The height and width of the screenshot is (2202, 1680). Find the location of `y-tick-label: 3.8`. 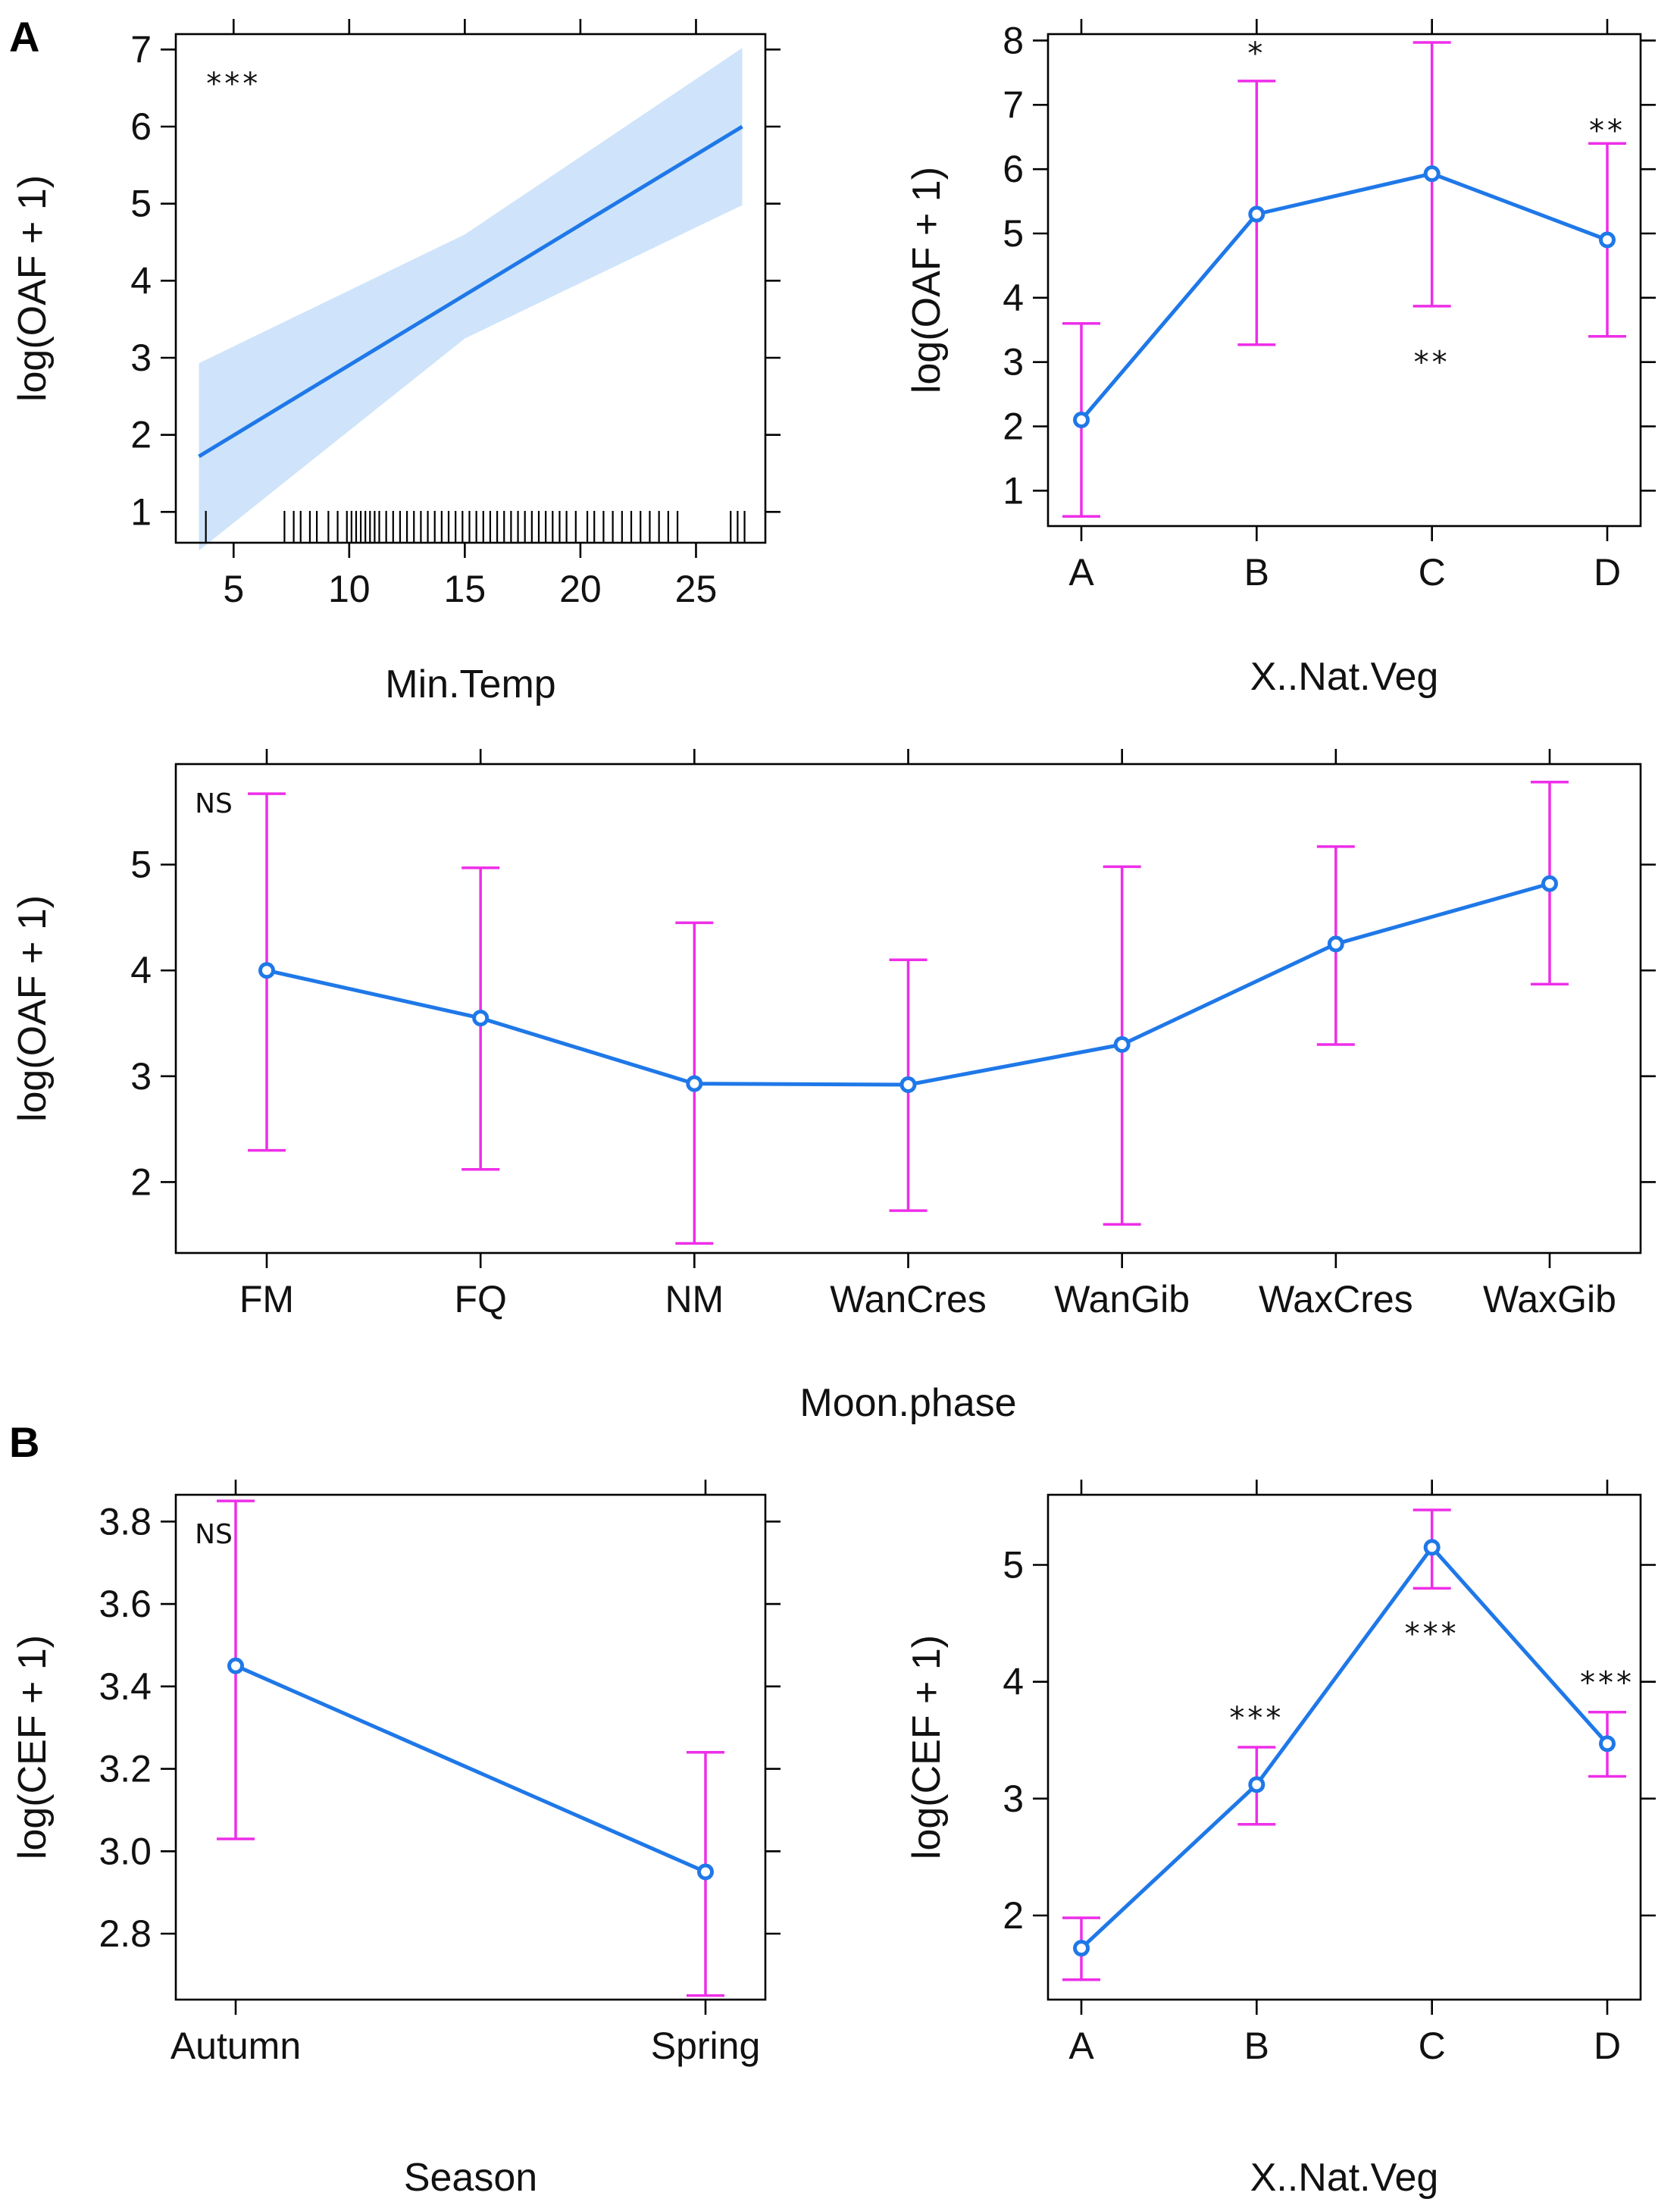

y-tick-label: 3.8 is located at coordinates (125, 1522).